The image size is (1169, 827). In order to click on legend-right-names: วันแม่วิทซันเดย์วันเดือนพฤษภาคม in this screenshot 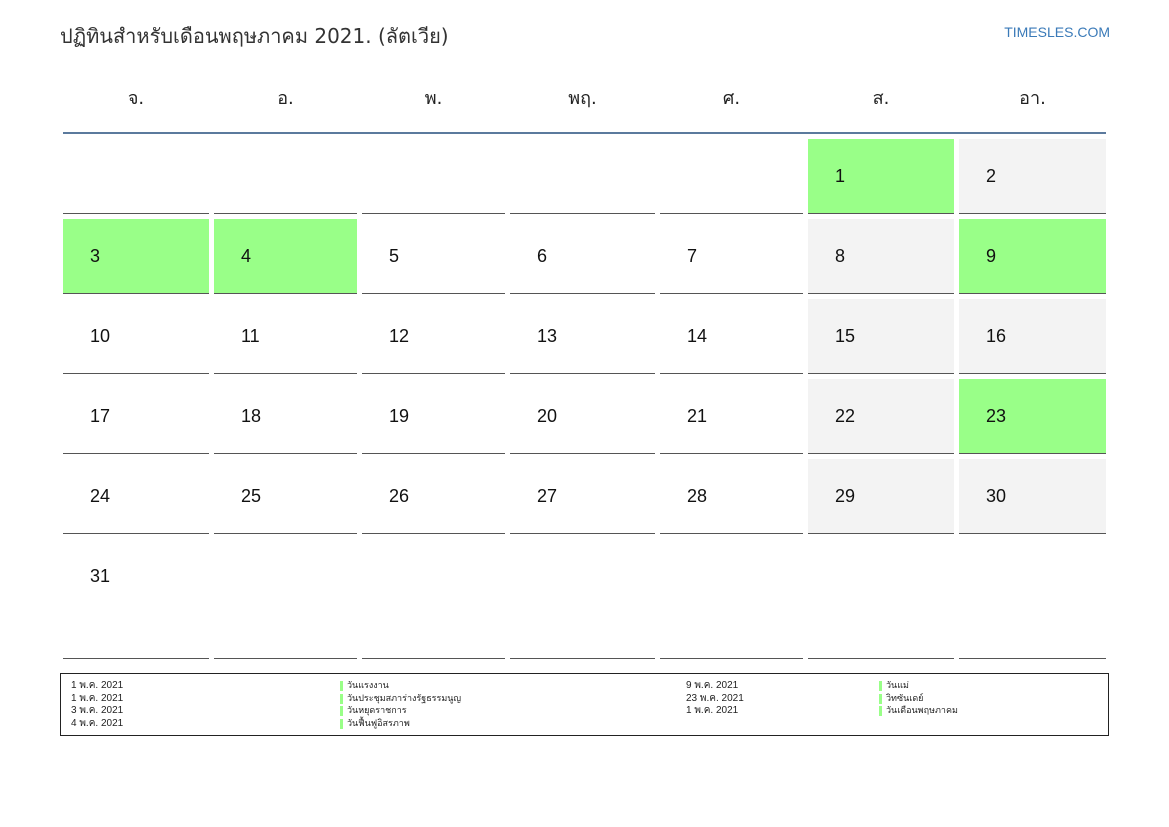, I will do `click(918, 699)`.